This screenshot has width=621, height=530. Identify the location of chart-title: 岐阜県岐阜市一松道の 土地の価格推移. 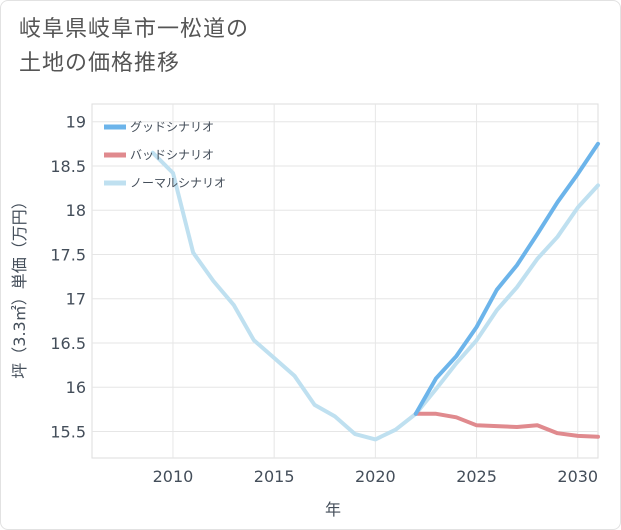
(134, 46).